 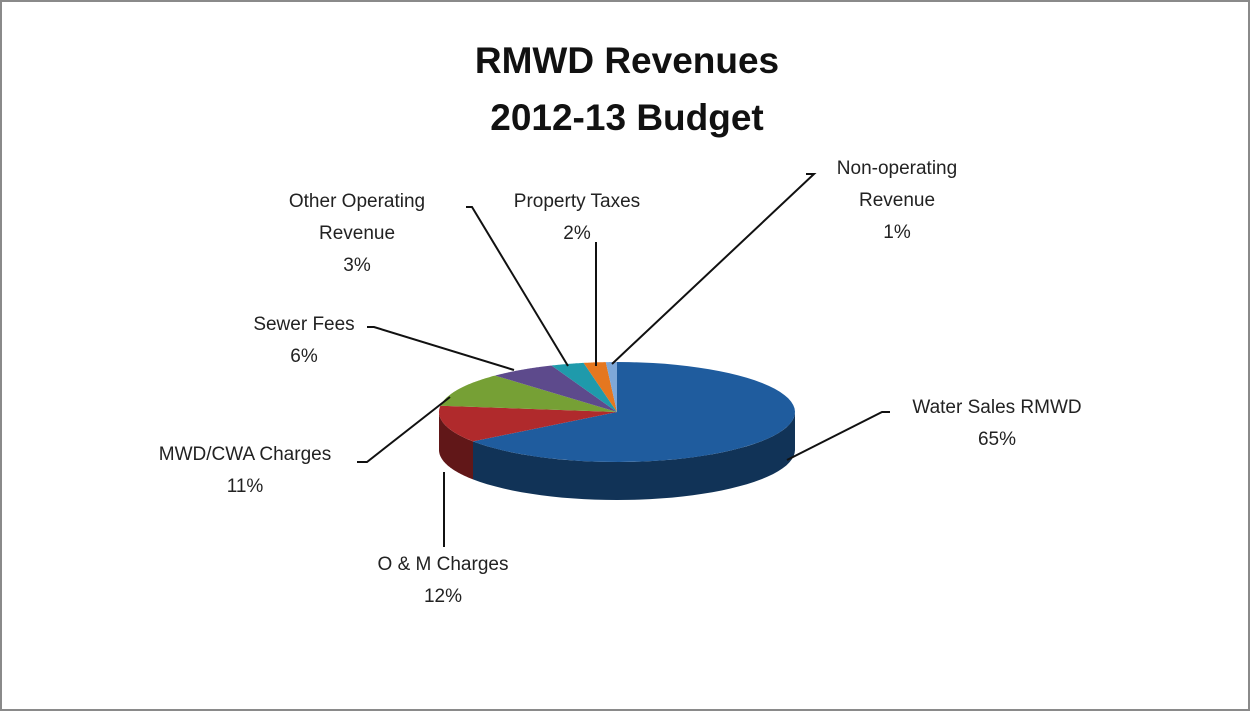 I want to click on chart-subtitle: 2012-13 Budget, so click(x=627, y=117).